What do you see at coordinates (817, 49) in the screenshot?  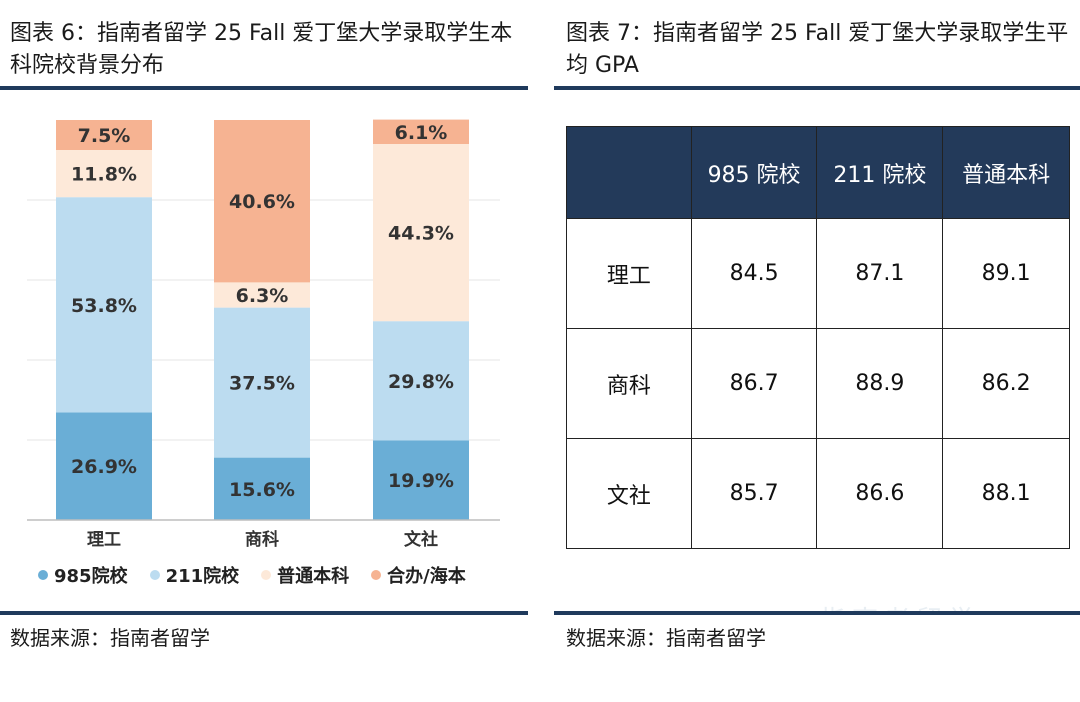 I see `right-table-title: 图表 7：指南者留学 25 Fall 爱丁堡大学录取学生平均 GPA` at bounding box center [817, 49].